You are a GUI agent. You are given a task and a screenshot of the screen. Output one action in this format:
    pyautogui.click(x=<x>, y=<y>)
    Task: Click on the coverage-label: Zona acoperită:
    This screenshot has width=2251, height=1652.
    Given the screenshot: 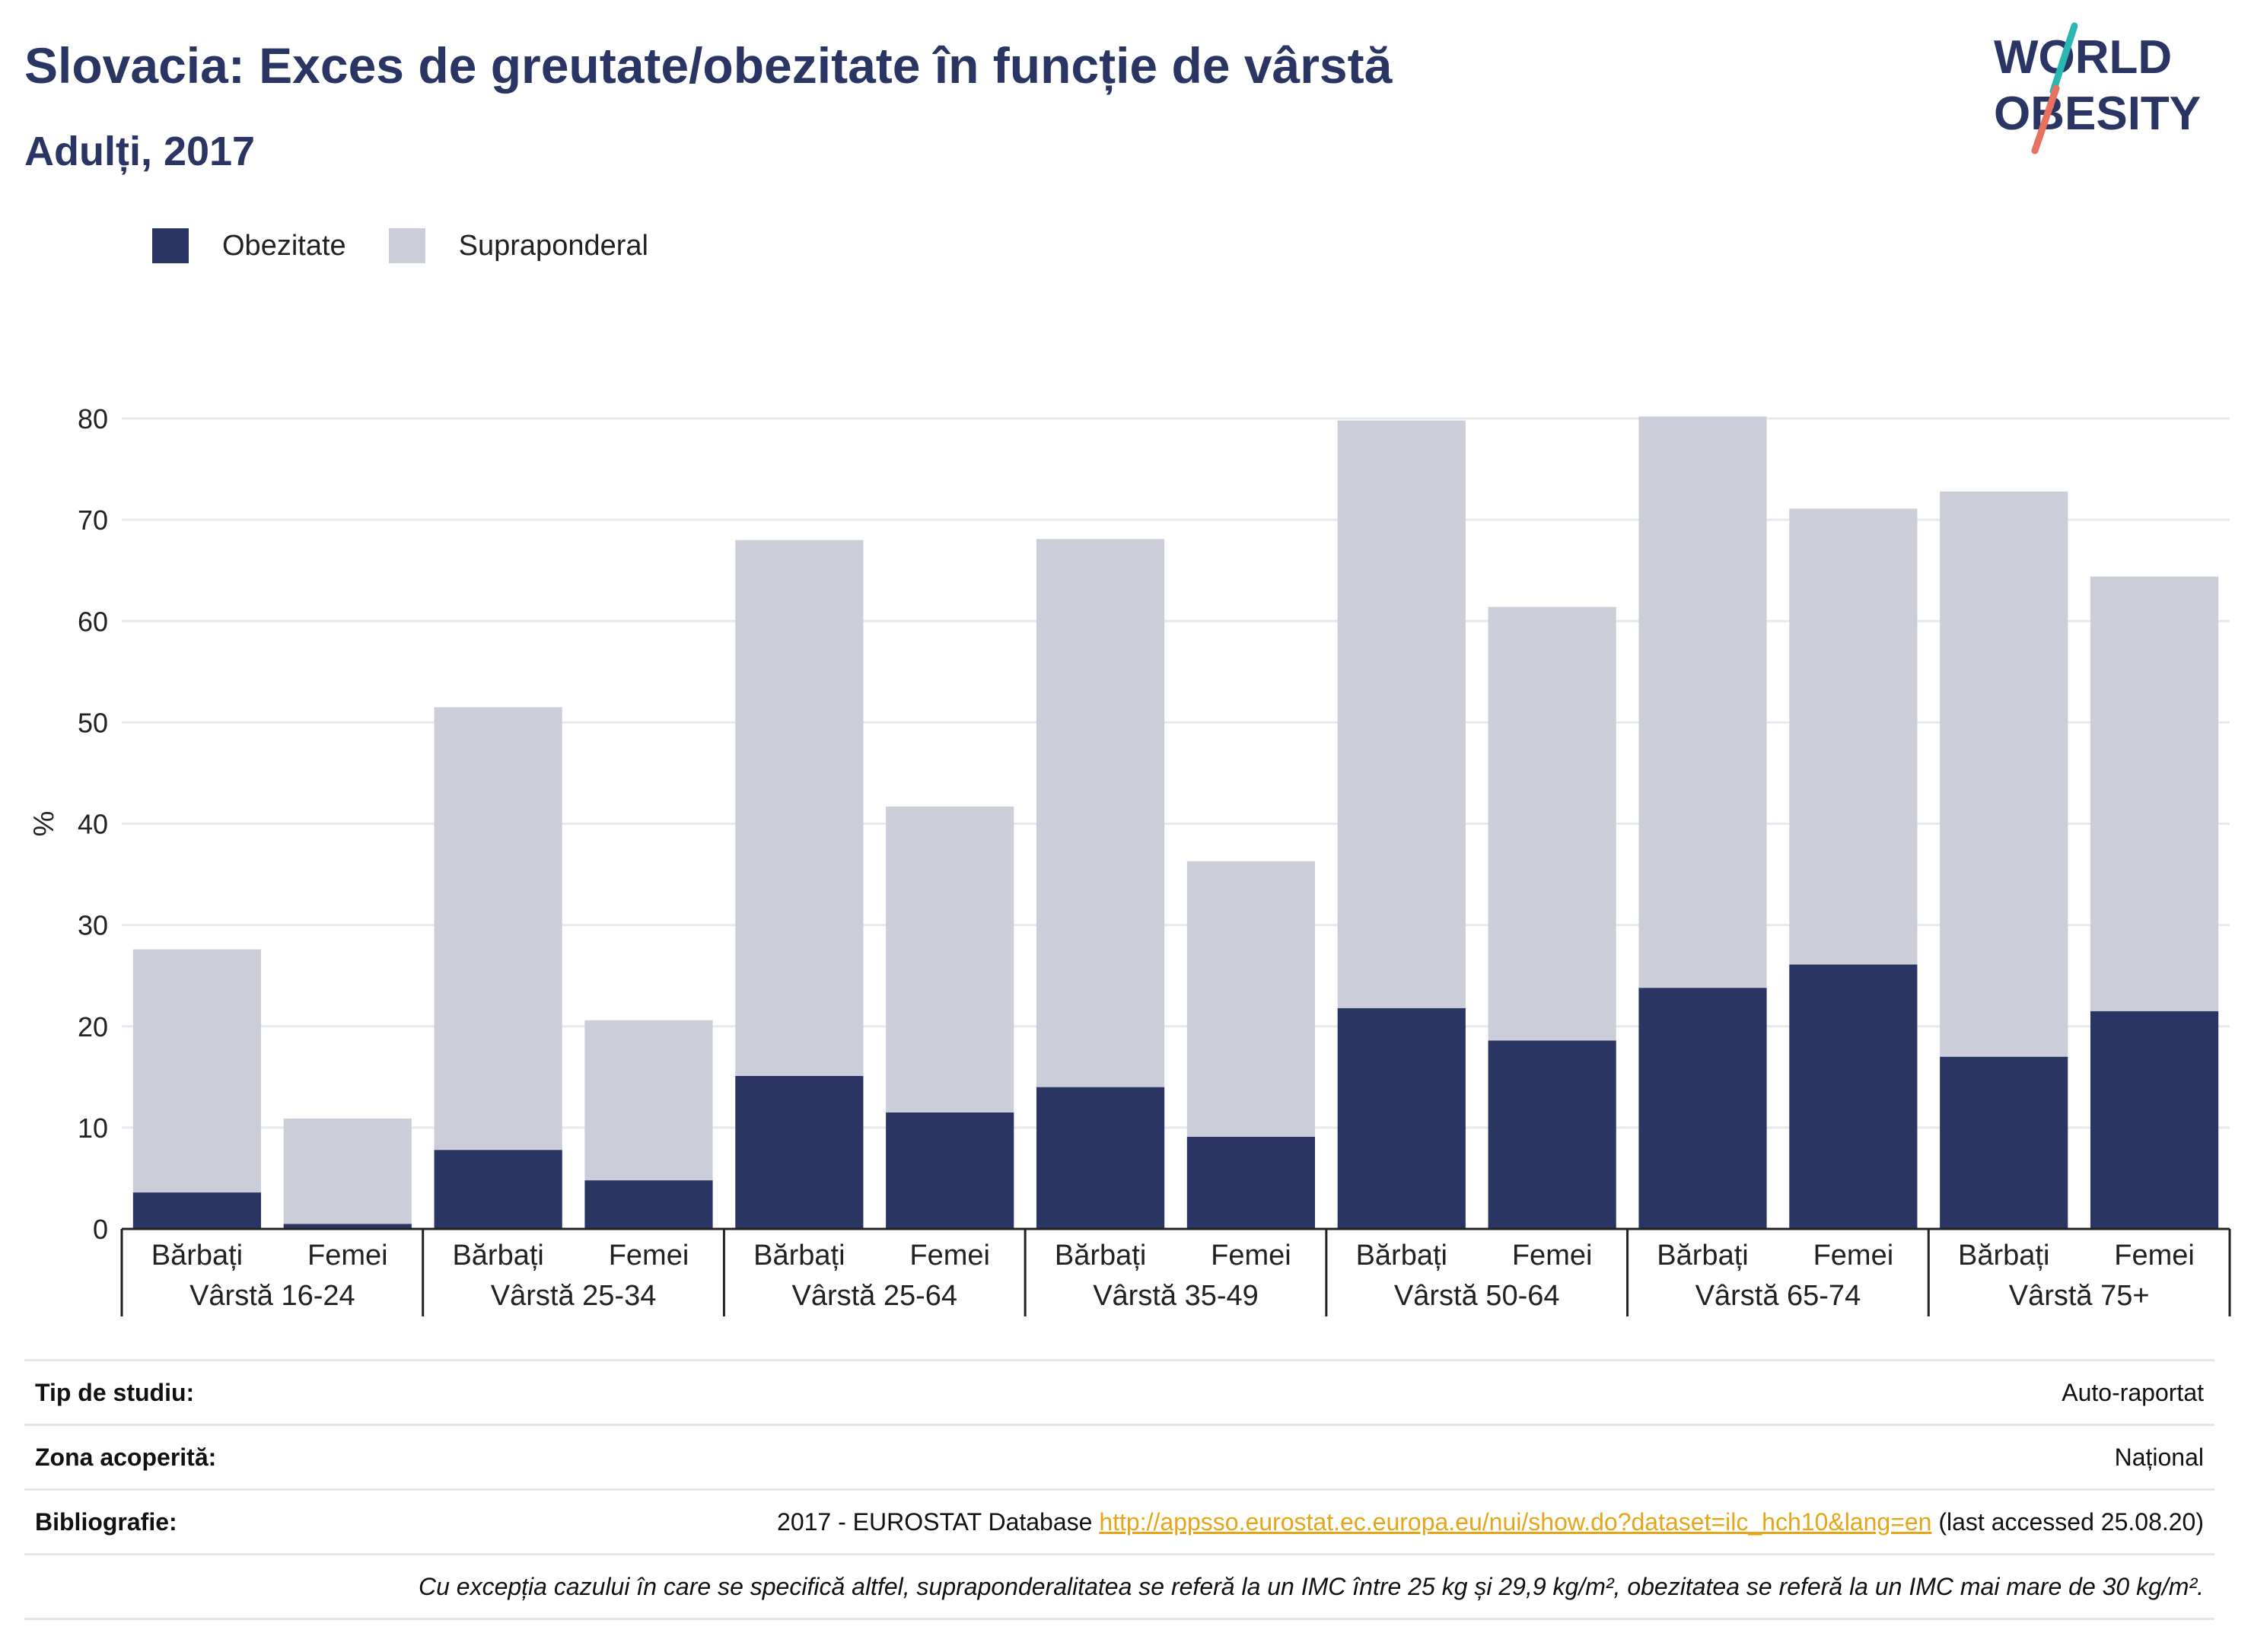 What is the action you would take?
    pyautogui.click(x=126, y=1457)
    